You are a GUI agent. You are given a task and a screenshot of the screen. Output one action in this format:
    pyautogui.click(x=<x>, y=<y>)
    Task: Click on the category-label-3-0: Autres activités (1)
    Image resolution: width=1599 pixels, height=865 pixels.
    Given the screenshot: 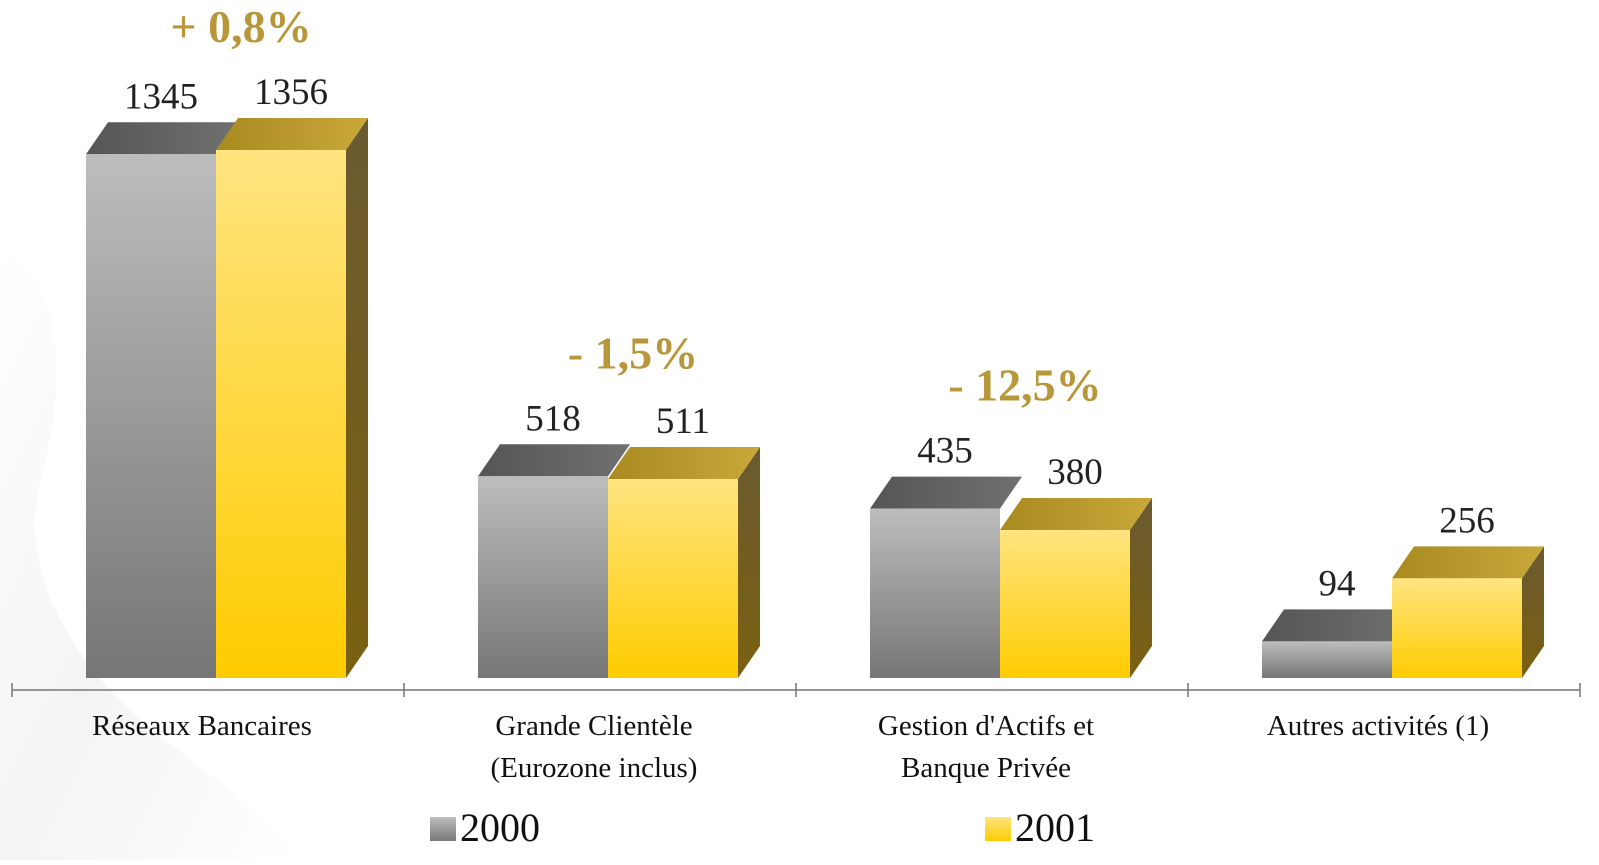 What is the action you would take?
    pyautogui.click(x=1378, y=726)
    